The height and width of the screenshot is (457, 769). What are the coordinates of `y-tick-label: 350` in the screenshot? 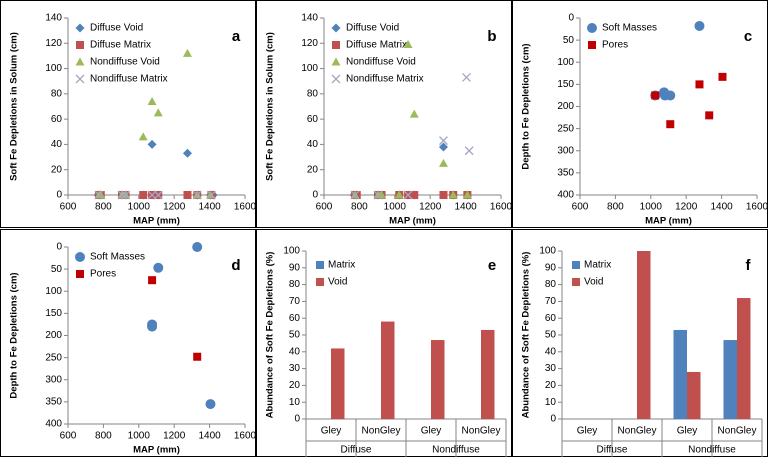 It's located at (565, 173).